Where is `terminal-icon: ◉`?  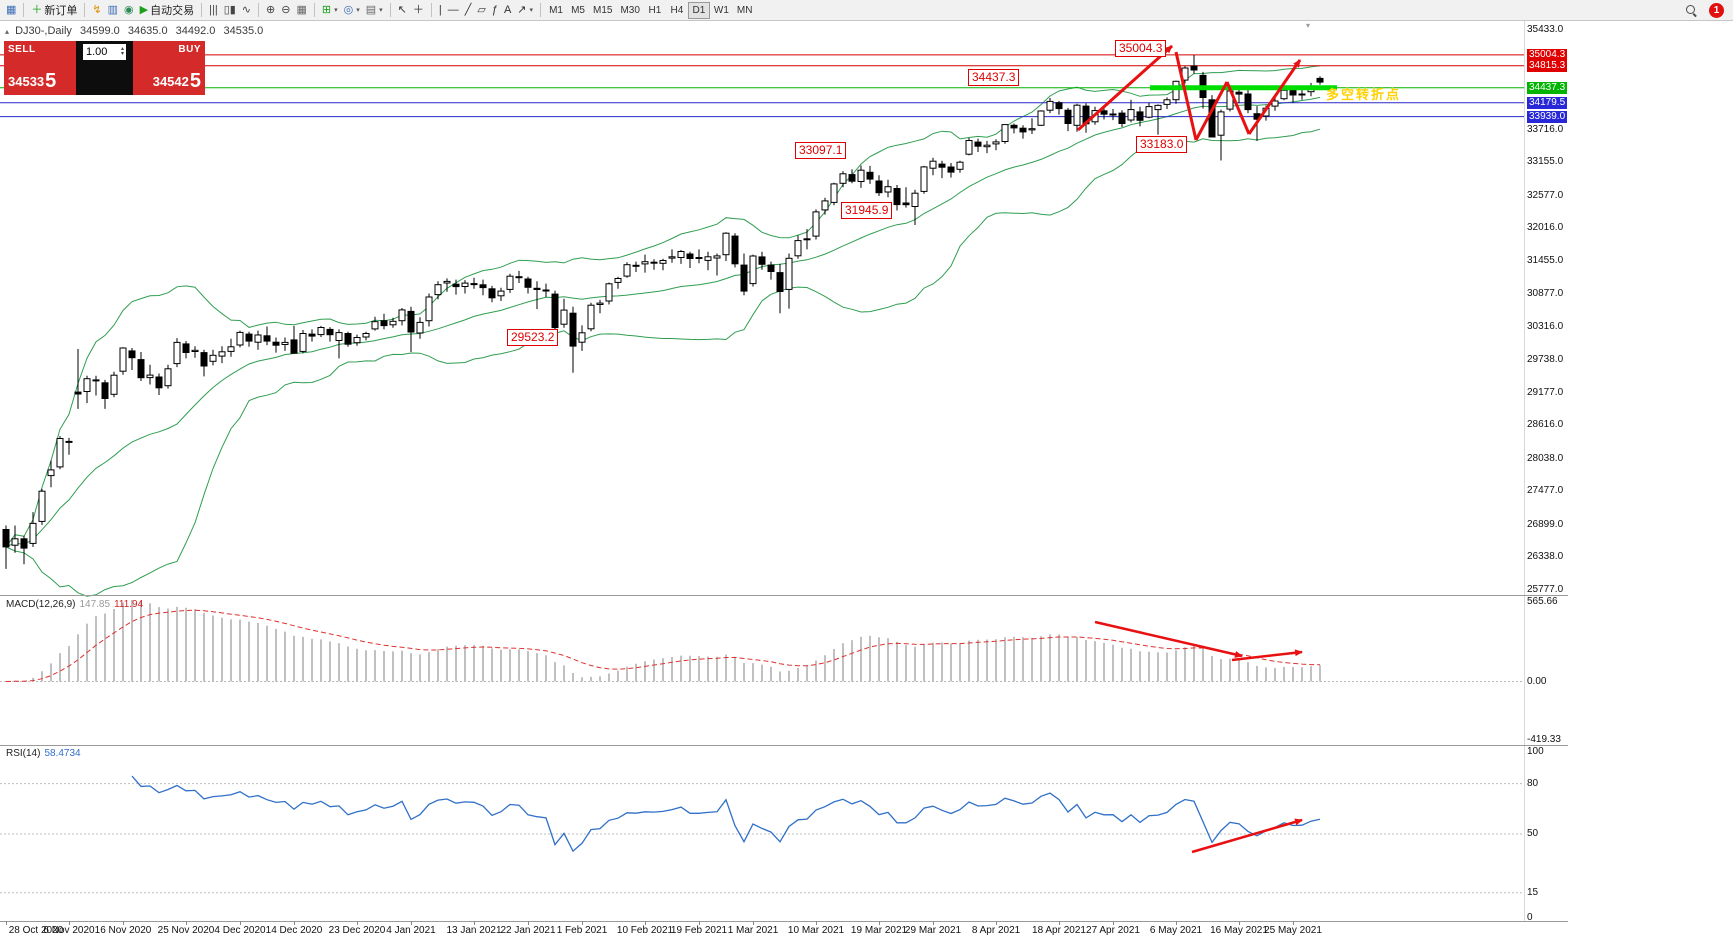 terminal-icon: ◉ is located at coordinates (129, 10).